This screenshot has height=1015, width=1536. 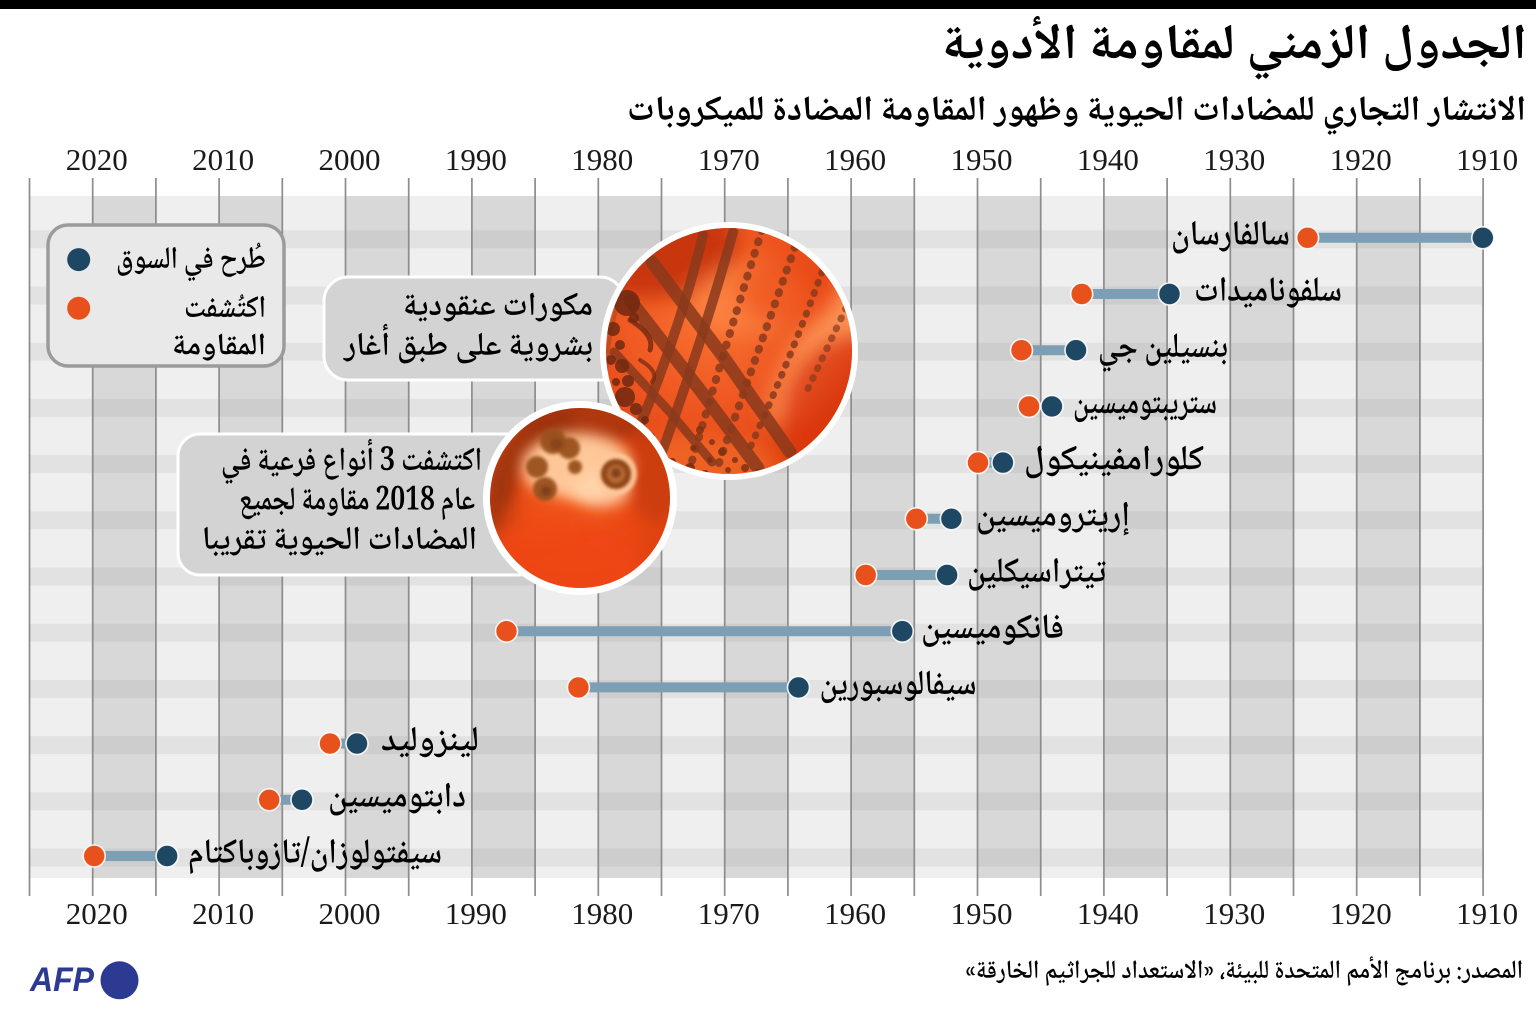 I want to click on svg-text: AFP, so click(x=61, y=980).